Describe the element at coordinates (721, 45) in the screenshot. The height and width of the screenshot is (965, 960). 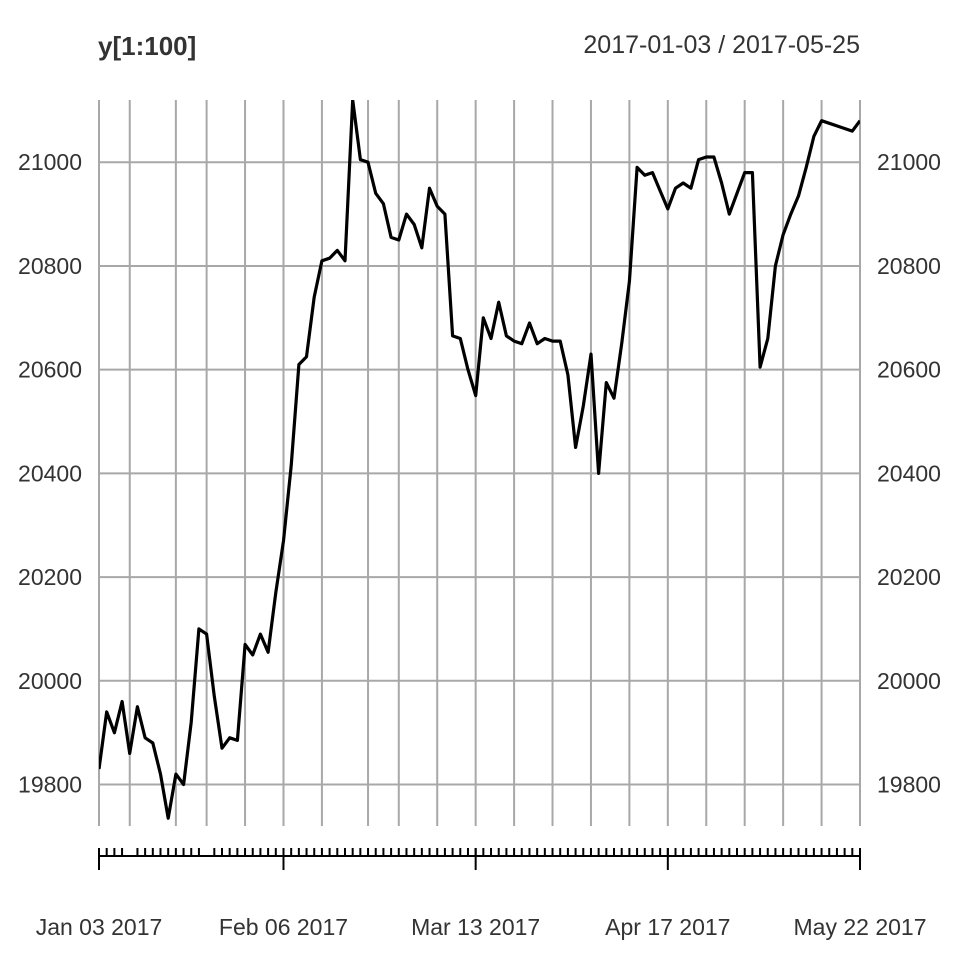
I see `date-range: 2017-01-03 / 2017-05-25` at that location.